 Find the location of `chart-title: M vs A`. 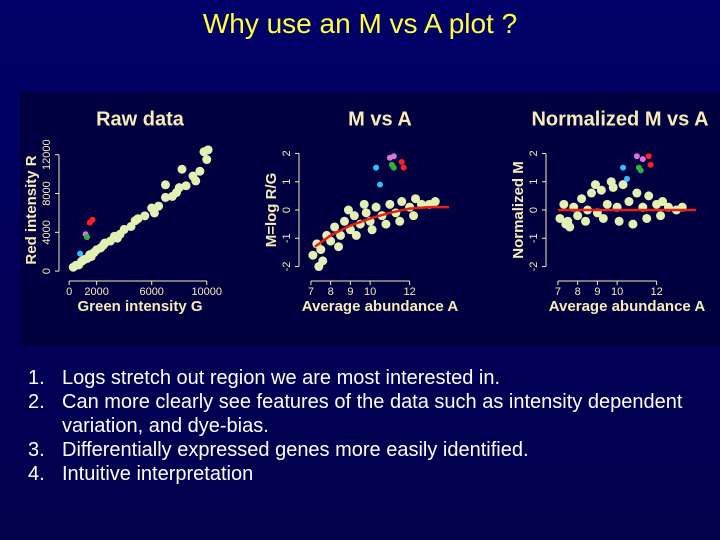

chart-title: M vs A is located at coordinates (380, 119).